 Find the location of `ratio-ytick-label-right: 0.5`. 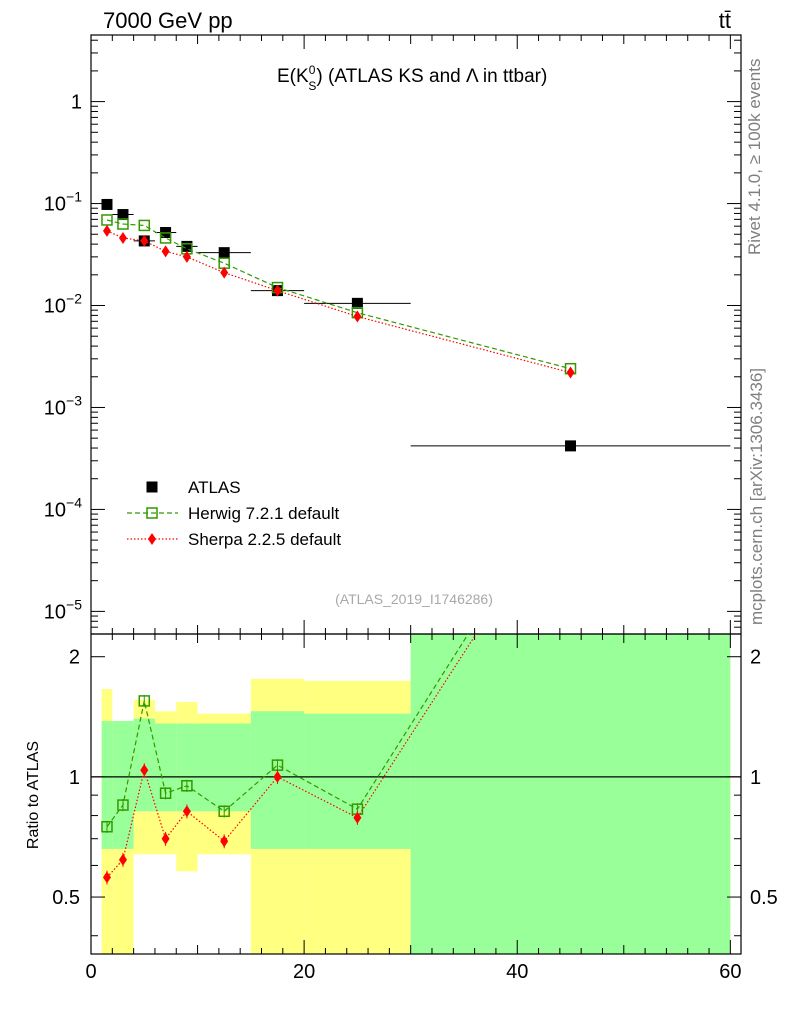

ratio-ytick-label-right: 0.5 is located at coordinates (764, 898).